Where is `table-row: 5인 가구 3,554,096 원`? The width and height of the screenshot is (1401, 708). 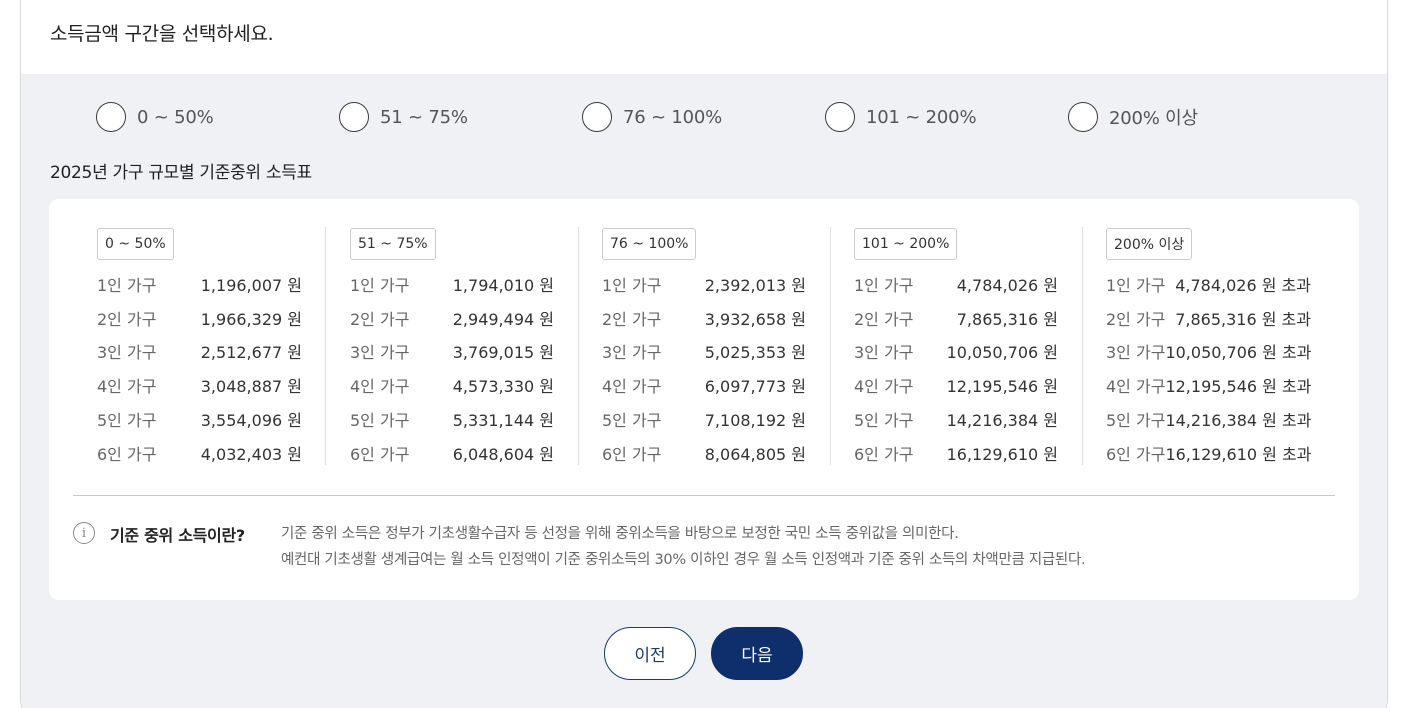 table-row: 5인 가구 3,554,096 원 is located at coordinates (199, 419).